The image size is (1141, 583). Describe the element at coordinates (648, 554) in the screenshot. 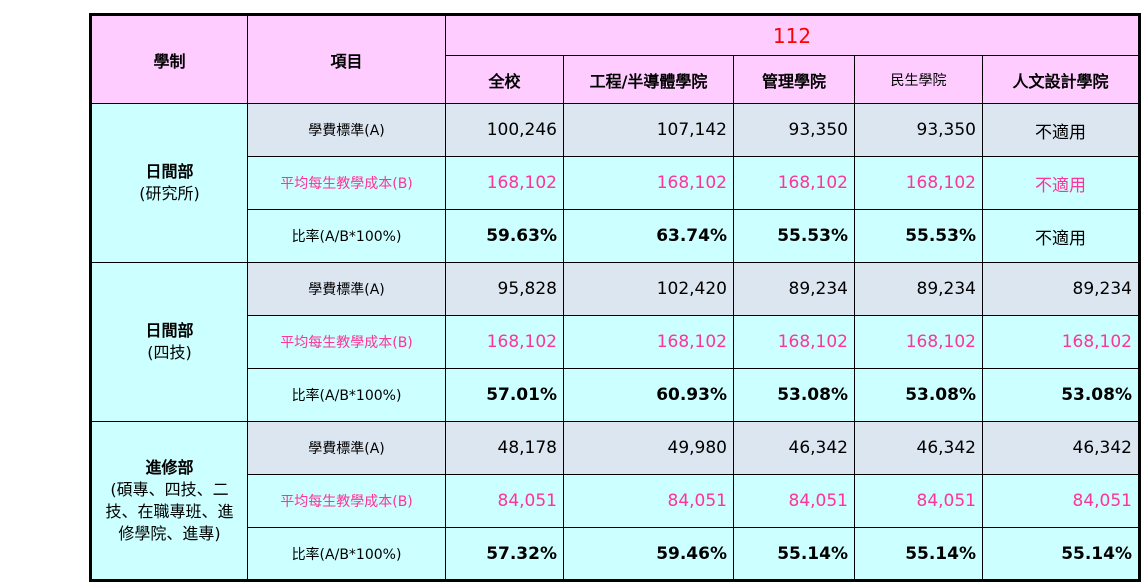

I see `cell-value: 59.46%` at that location.